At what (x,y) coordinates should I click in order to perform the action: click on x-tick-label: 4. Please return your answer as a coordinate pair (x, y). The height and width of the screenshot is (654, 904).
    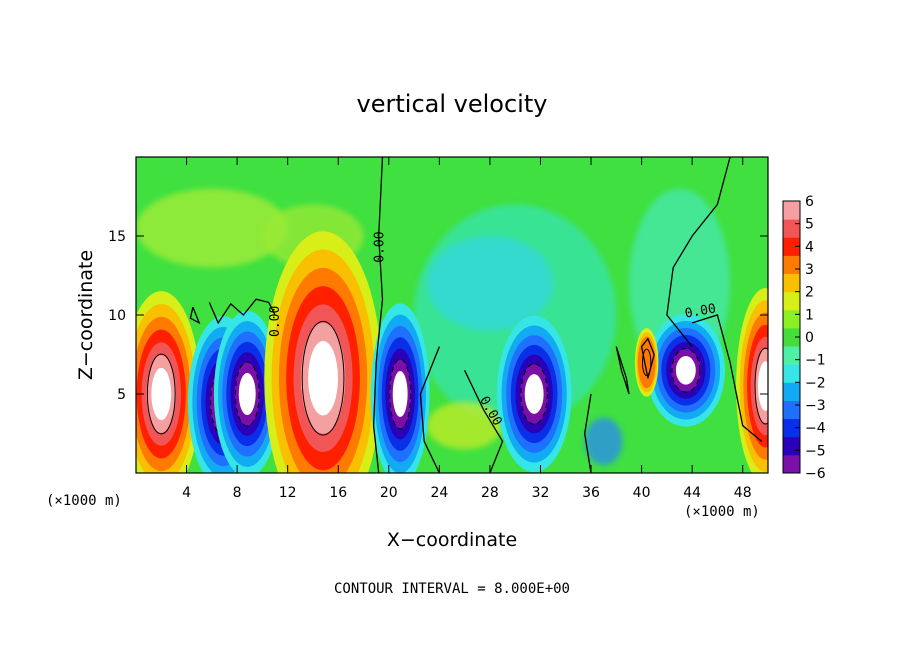
    Looking at the image, I should click on (186, 493).